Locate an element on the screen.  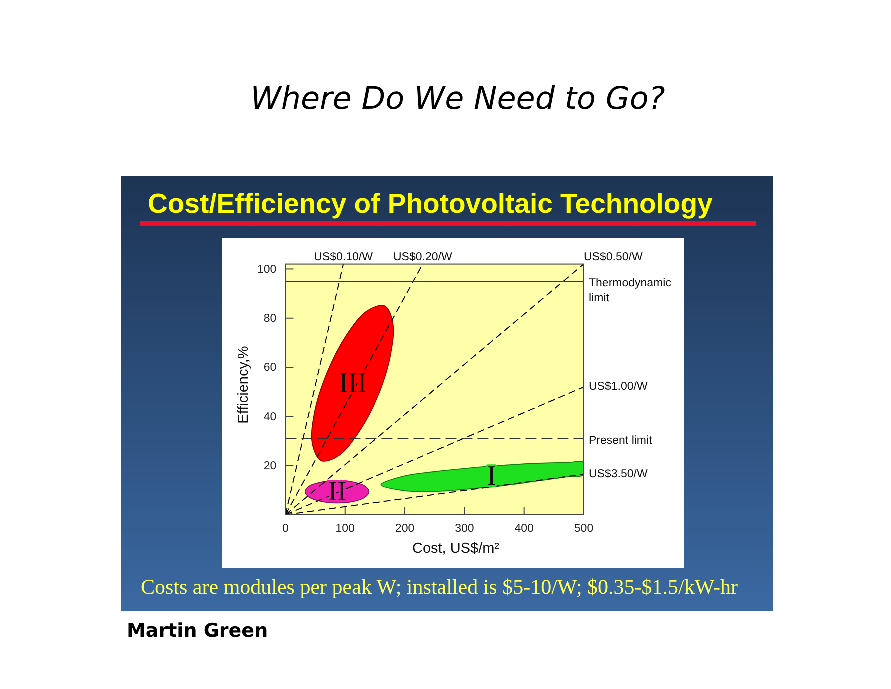
series-label: US$0.20/W is located at coordinates (423, 257).